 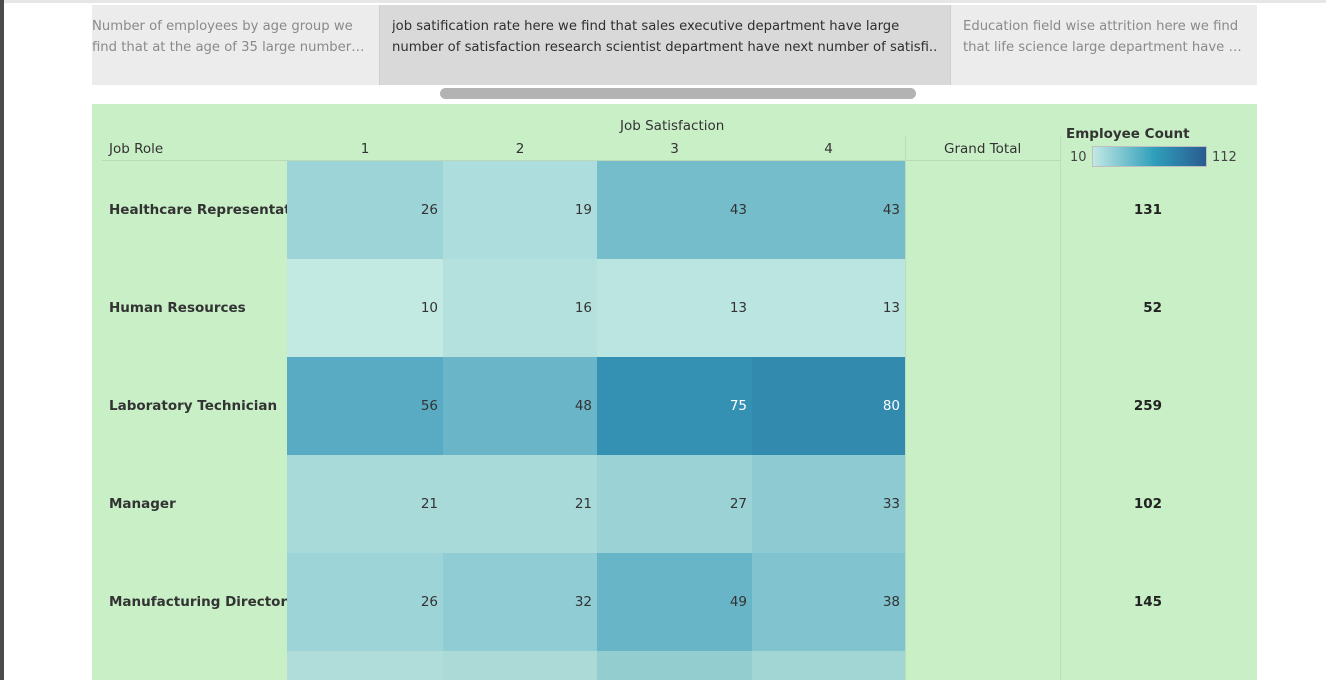 What do you see at coordinates (665, 1) in the screenshot?
I see `top-border` at bounding box center [665, 1].